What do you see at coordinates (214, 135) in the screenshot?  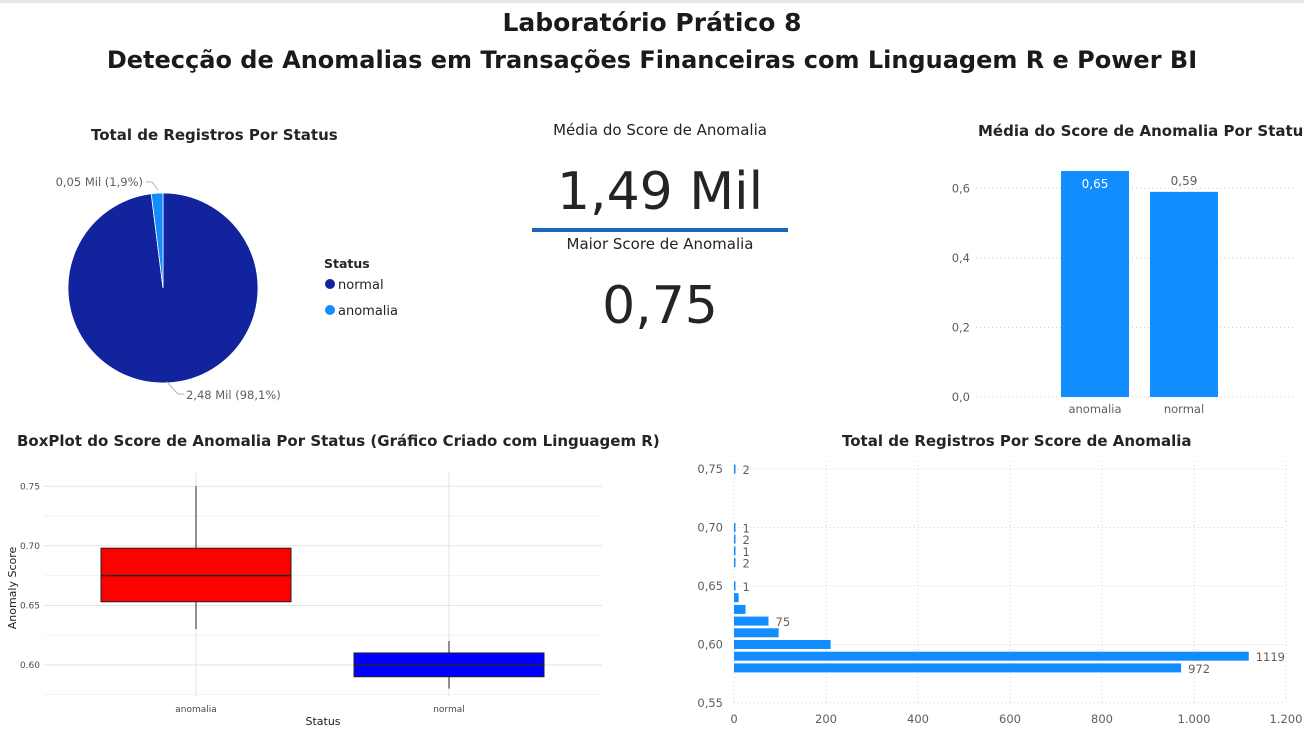 I see `pie-chart-title: Total de Registros Por Status` at bounding box center [214, 135].